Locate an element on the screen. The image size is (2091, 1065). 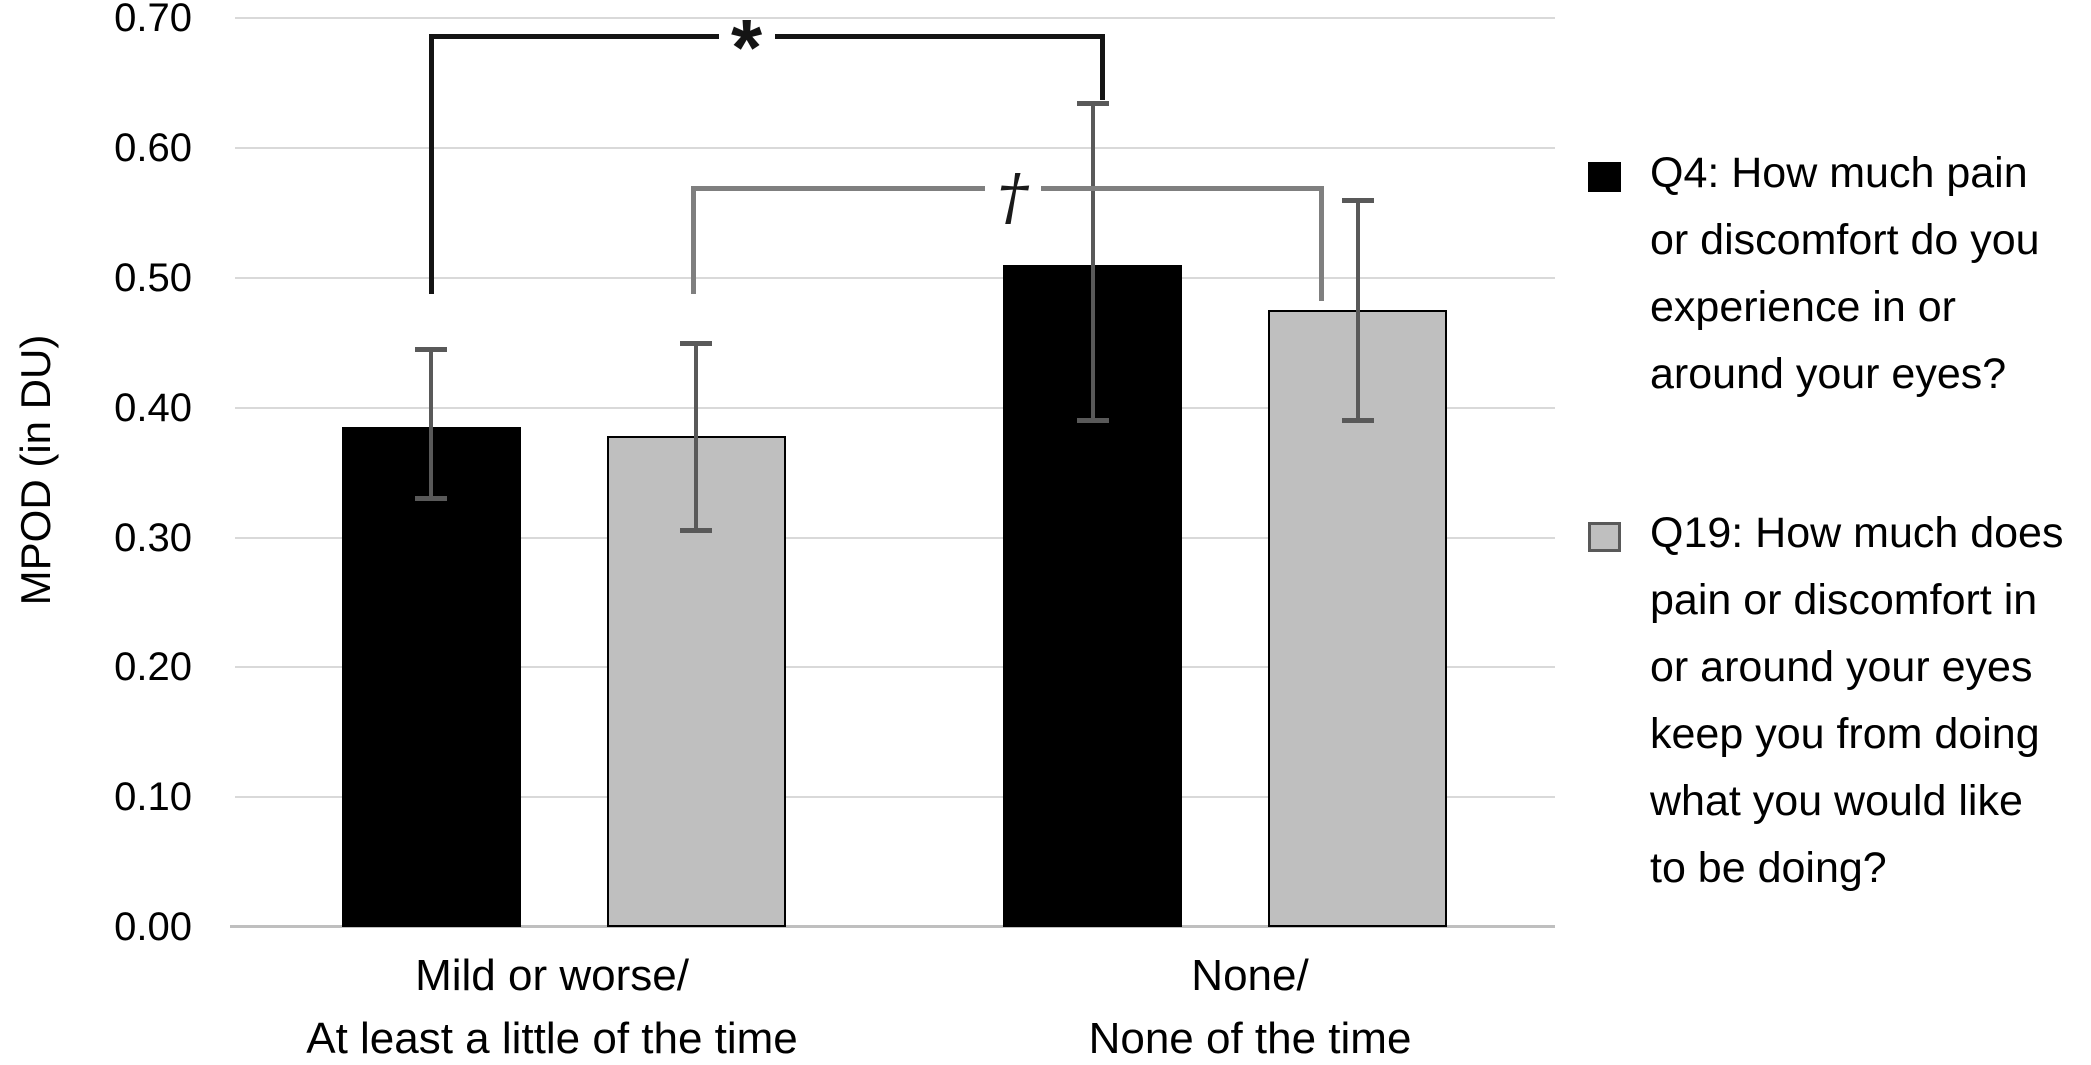
y-tick-label-0.70: 0.70 is located at coordinates (153, 20).